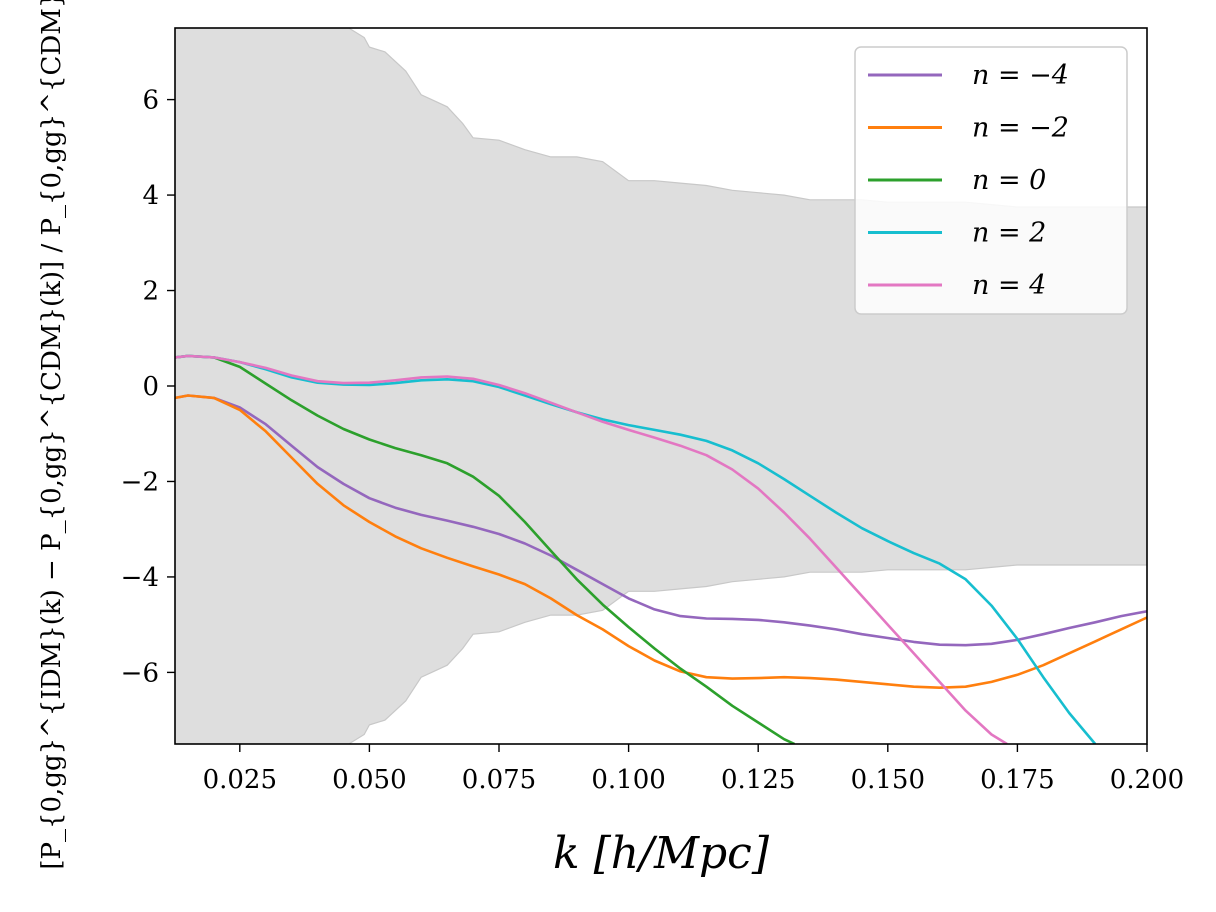 The height and width of the screenshot is (912, 1216). I want to click on x-tick-label: 0.075, so click(499, 780).